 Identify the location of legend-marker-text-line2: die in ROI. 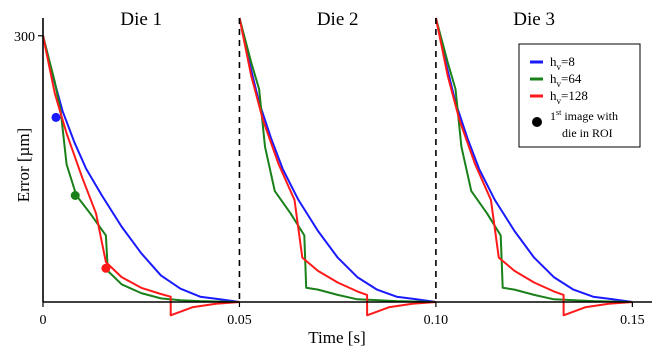
(587, 133).